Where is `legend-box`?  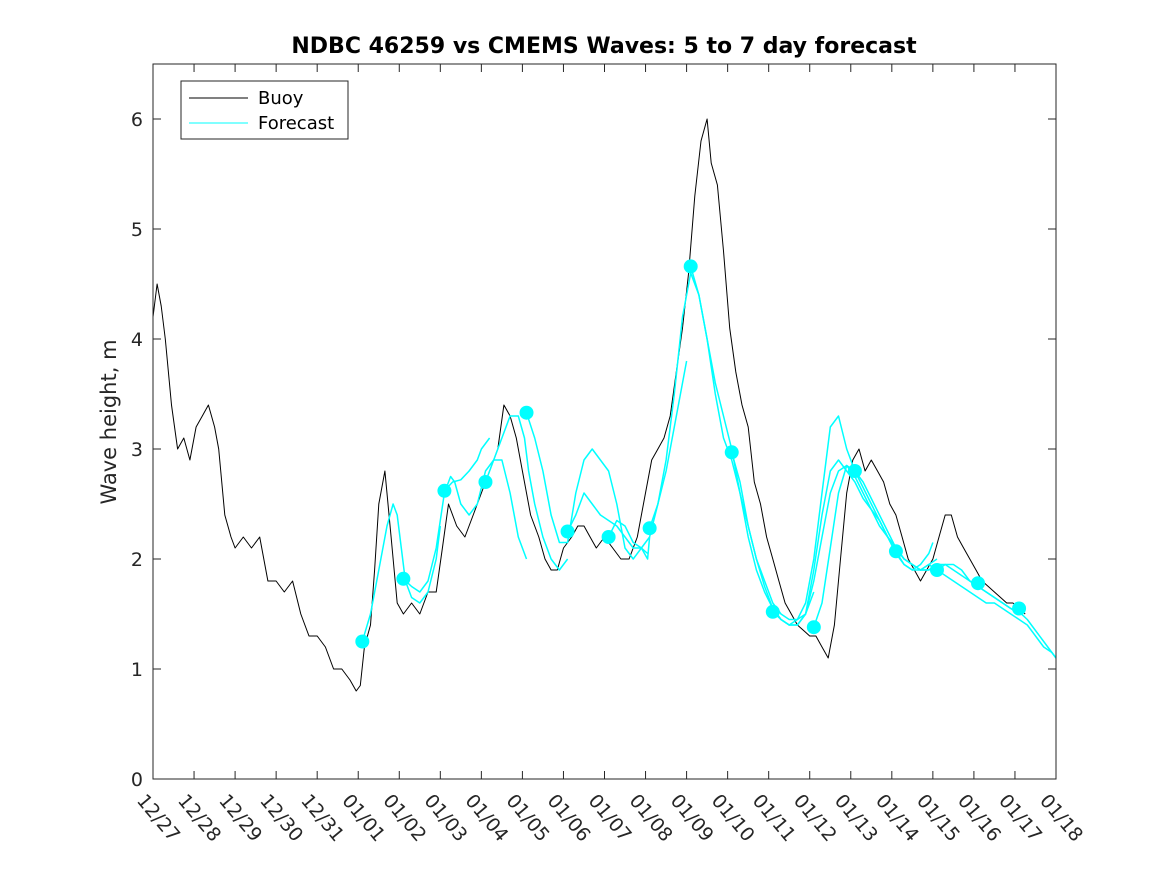 legend-box is located at coordinates (264, 110).